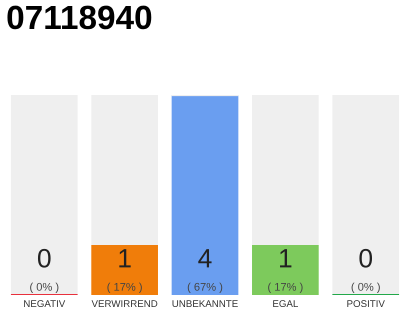 This screenshot has height=320, width=410. What do you see at coordinates (285, 304) in the screenshot?
I see `x-tick-label: EGAL` at bounding box center [285, 304].